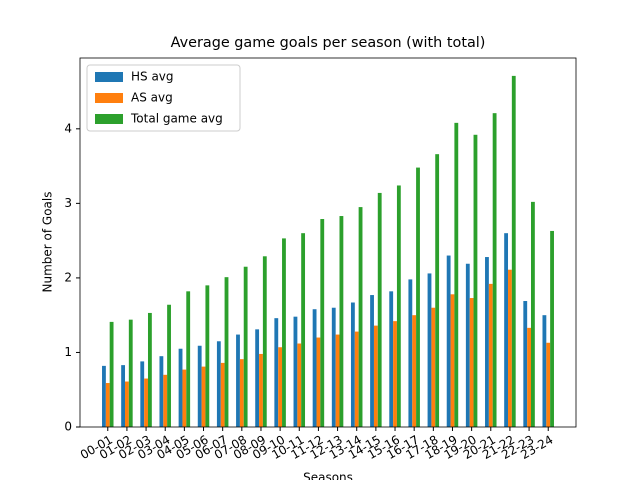 Image resolution: width=640 pixels, height=480 pixels. I want to click on y-tick-label: 0, so click(68, 427).